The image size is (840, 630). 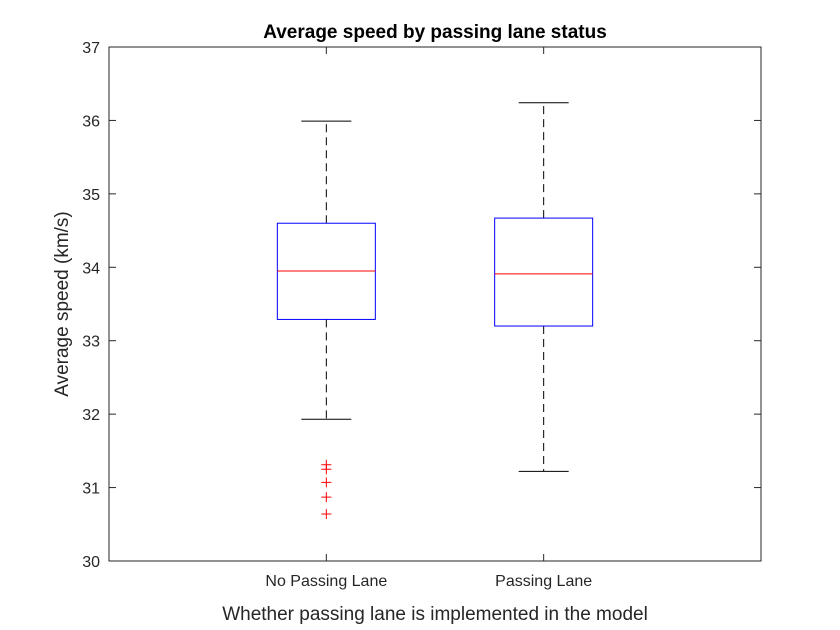 What do you see at coordinates (435, 32) in the screenshot?
I see `chart-title: Average speed by passing lane status` at bounding box center [435, 32].